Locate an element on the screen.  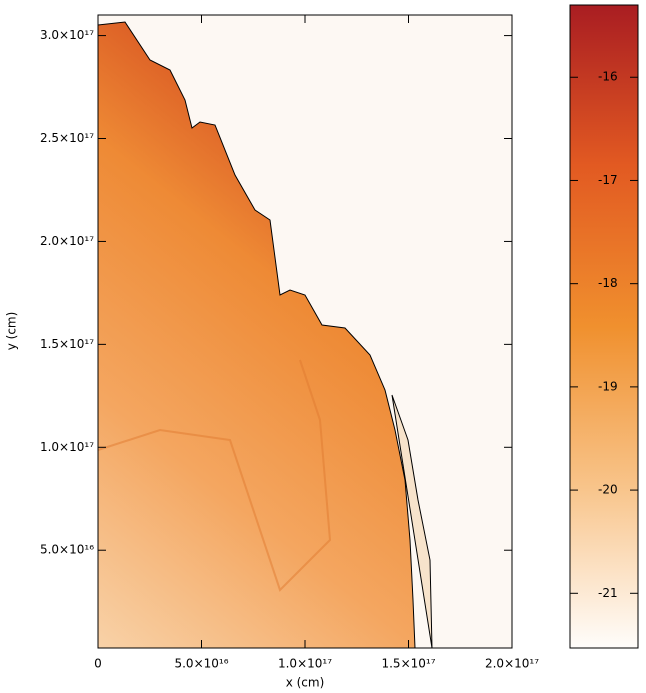
x-tick-label: 1.0×10¹⁷ is located at coordinates (305, 664).